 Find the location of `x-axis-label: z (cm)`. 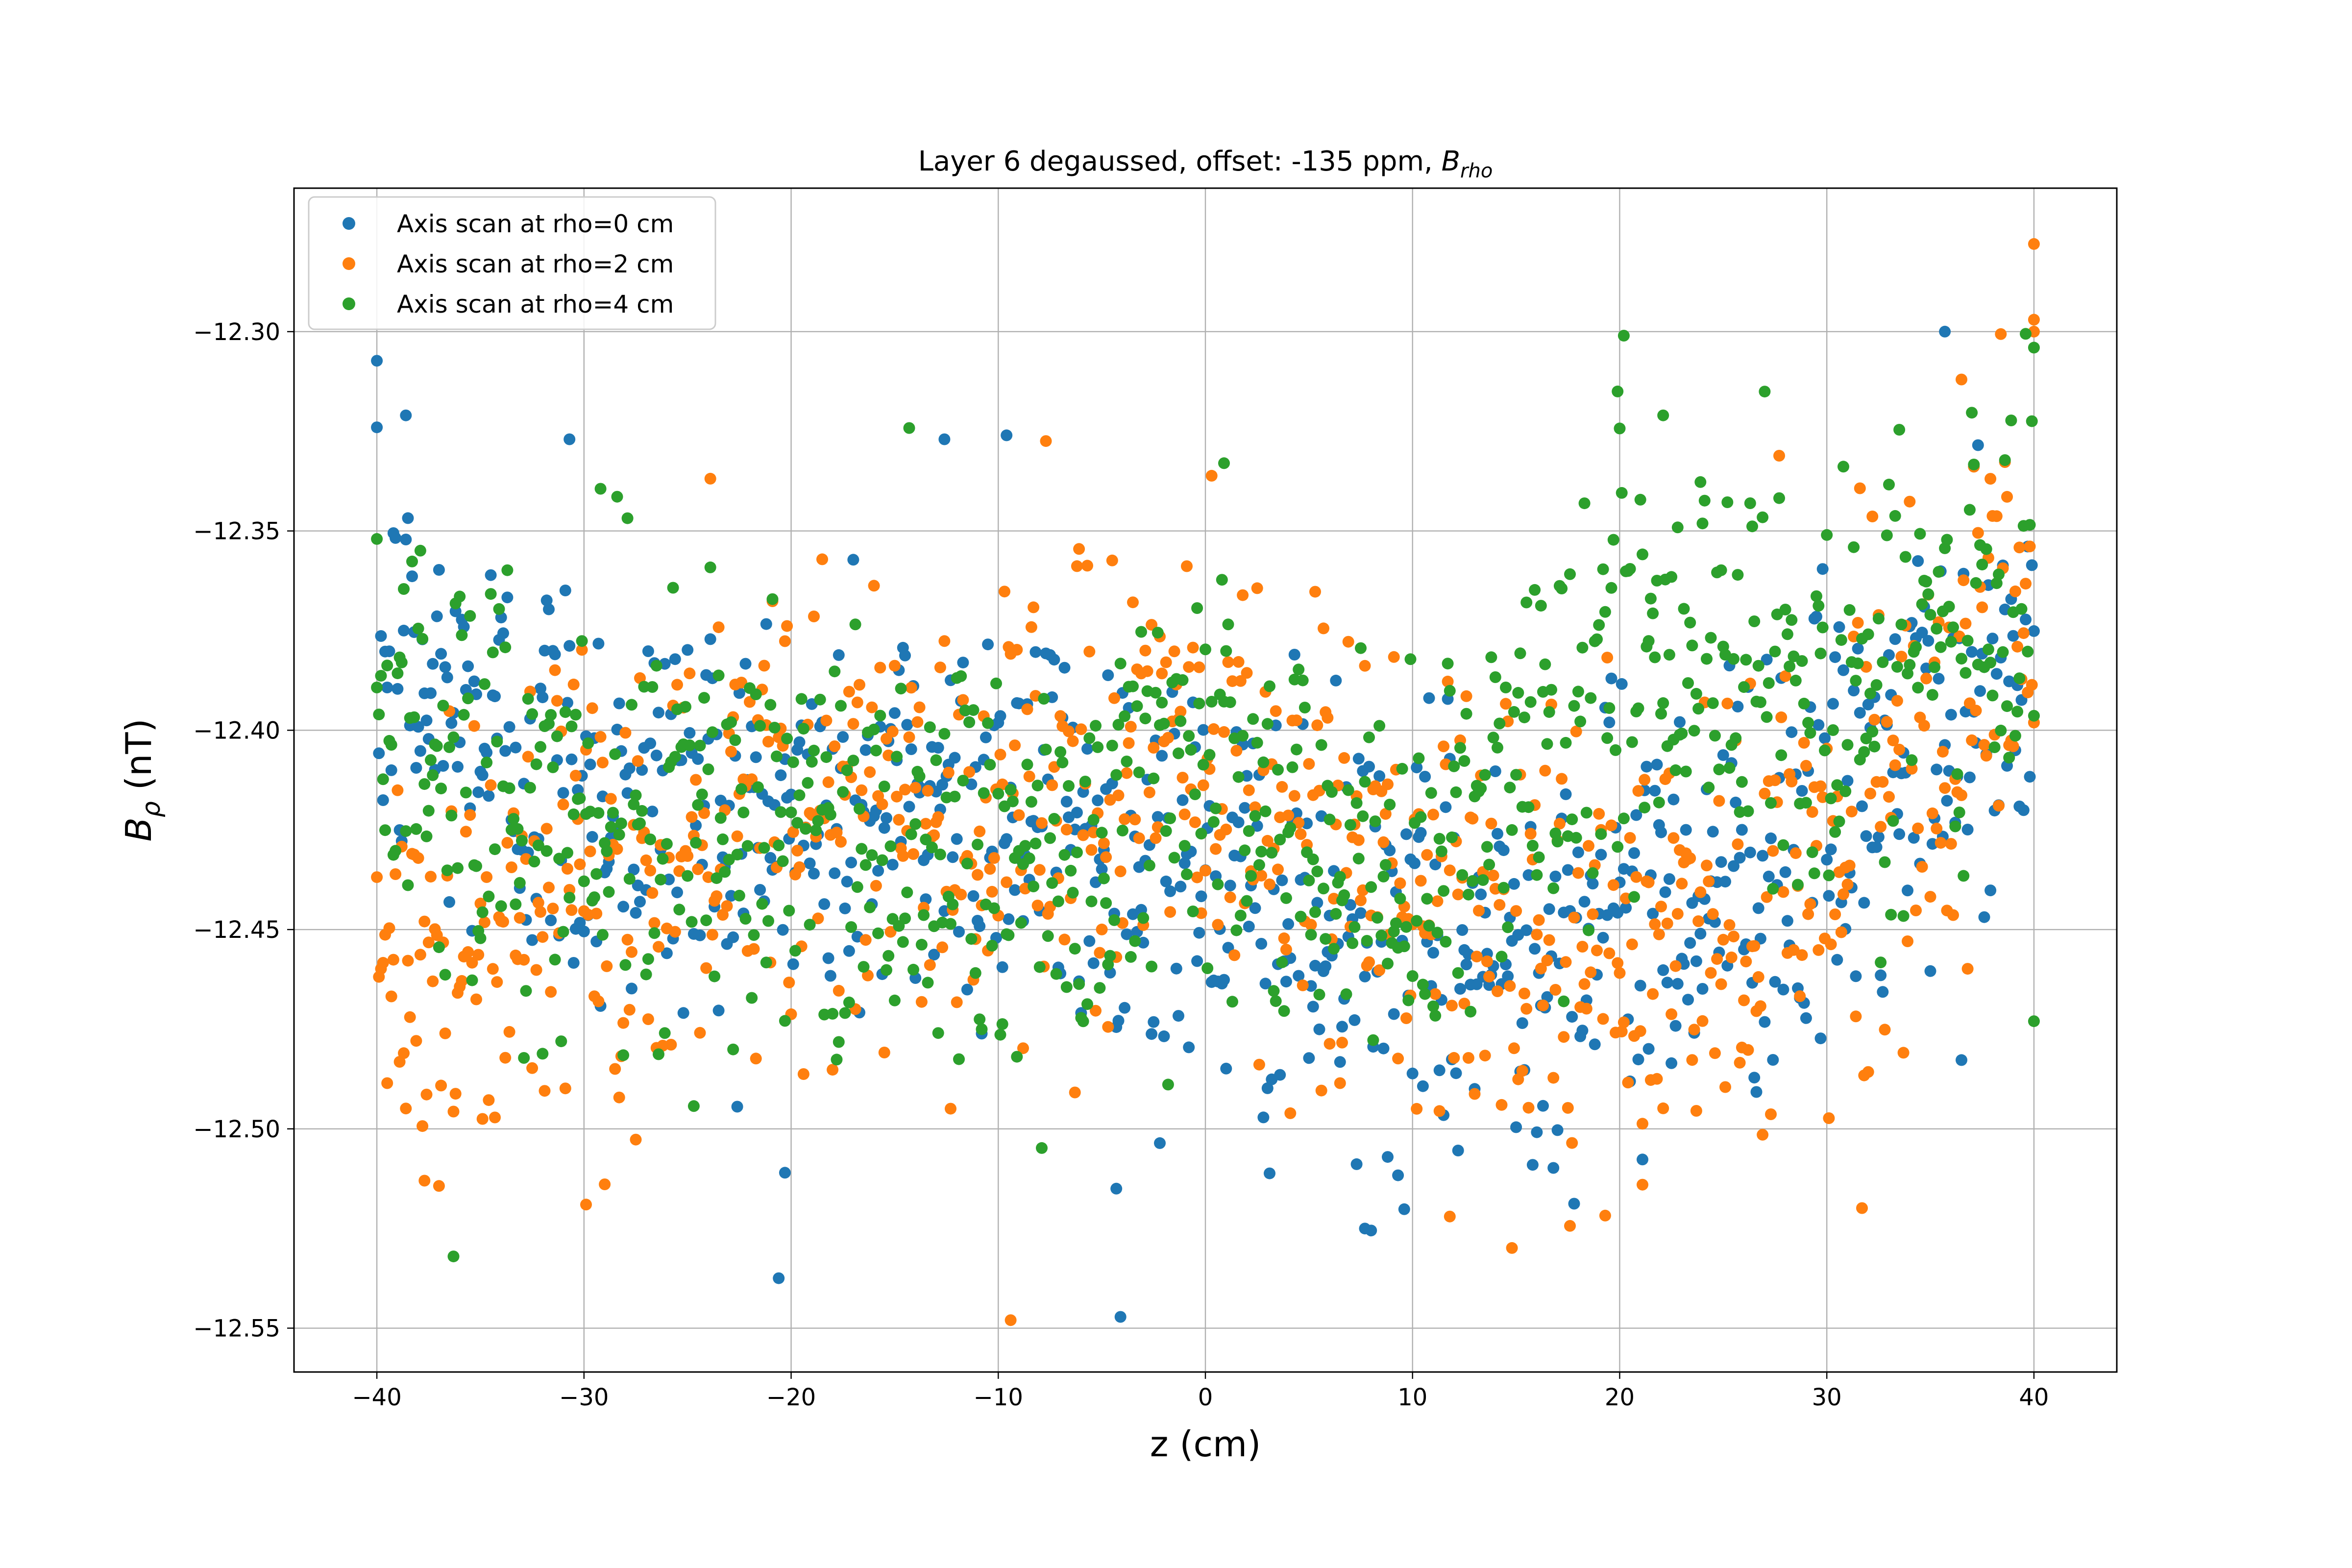

x-axis-label: z (cm) is located at coordinates (1205, 1444).